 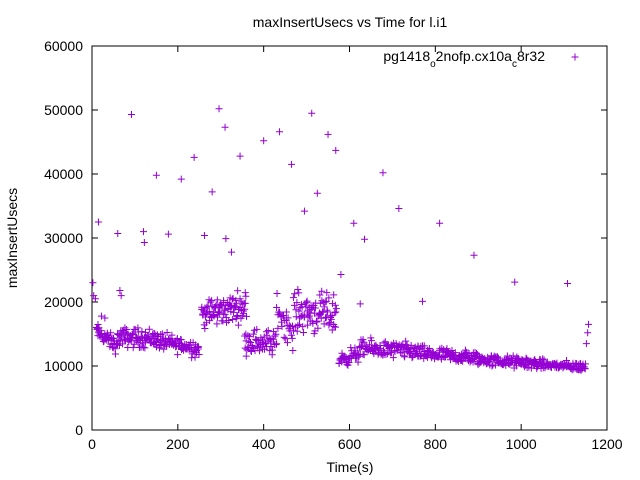 I want to click on y-tick-label-3: 30000, so click(x=63, y=238).